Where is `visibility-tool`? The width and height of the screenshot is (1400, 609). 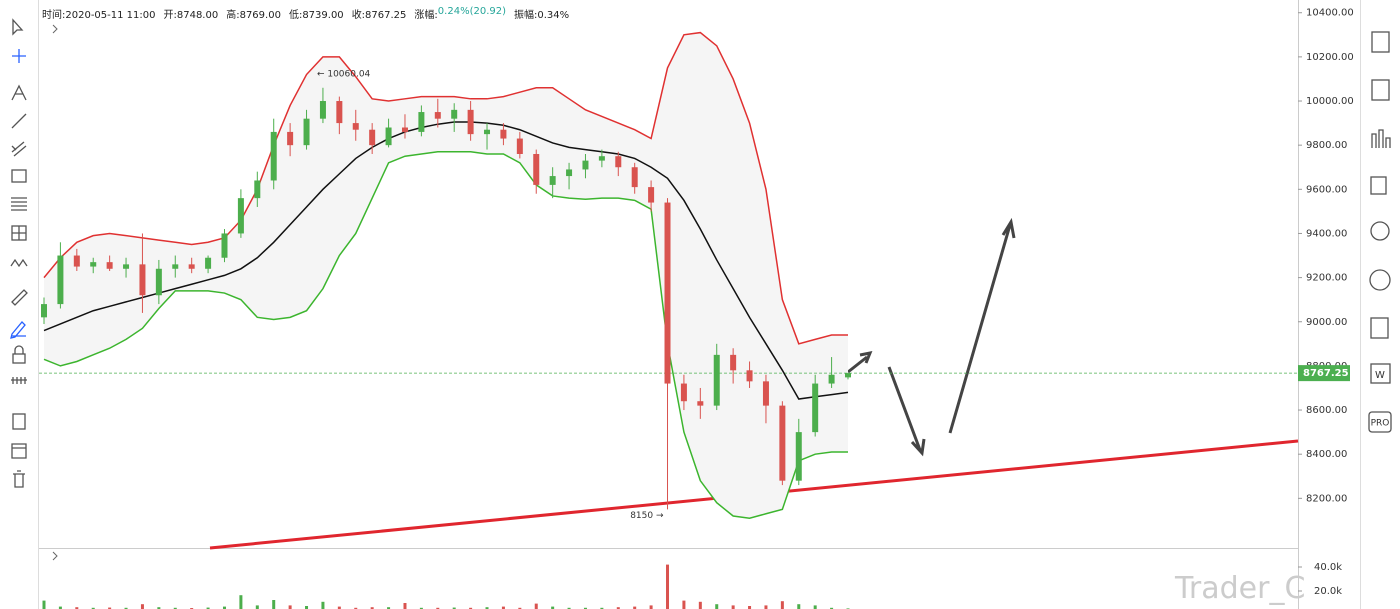 visibility-tool is located at coordinates (19, 380).